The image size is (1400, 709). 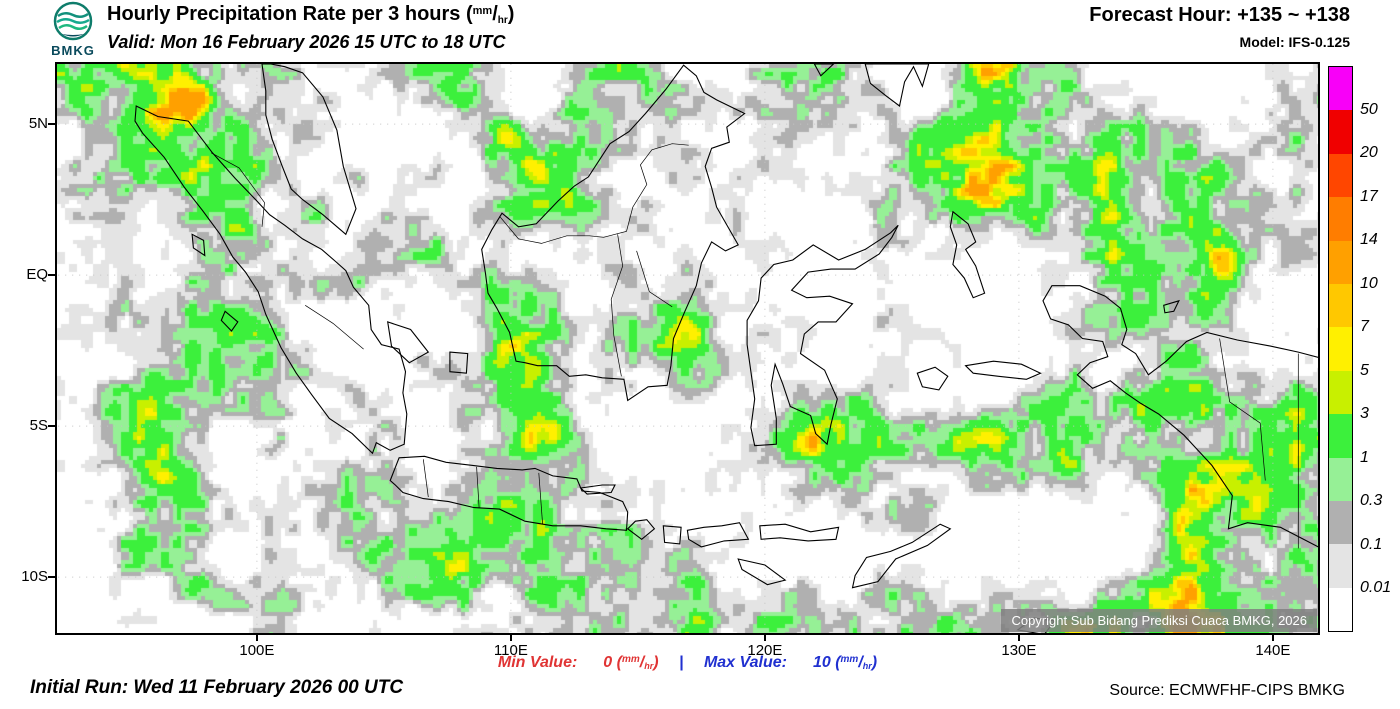 I want to click on legend-value-label: 20, so click(x=1369, y=153).